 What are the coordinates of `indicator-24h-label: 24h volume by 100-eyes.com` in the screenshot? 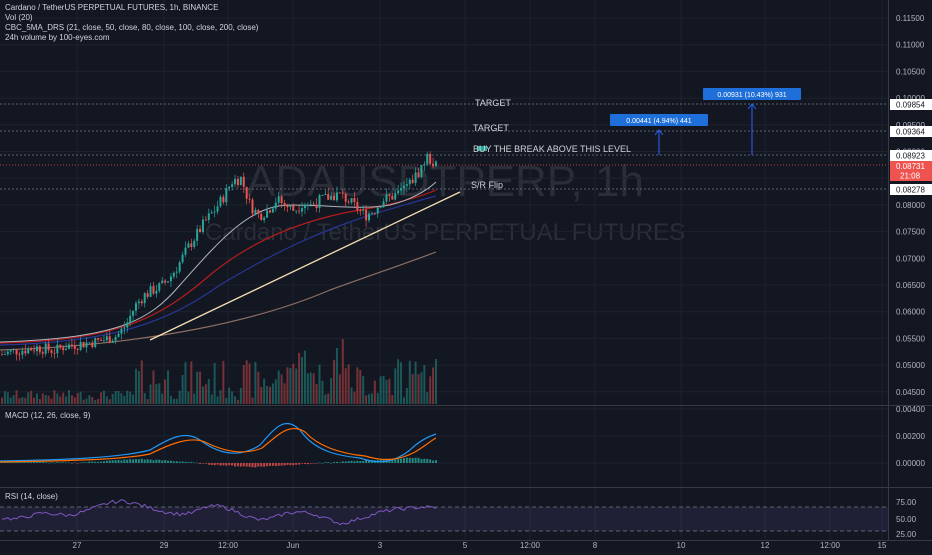 It's located at (57, 37).